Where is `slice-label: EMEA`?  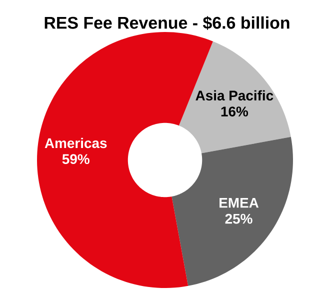
slice-label: EMEA is located at coordinates (239, 203).